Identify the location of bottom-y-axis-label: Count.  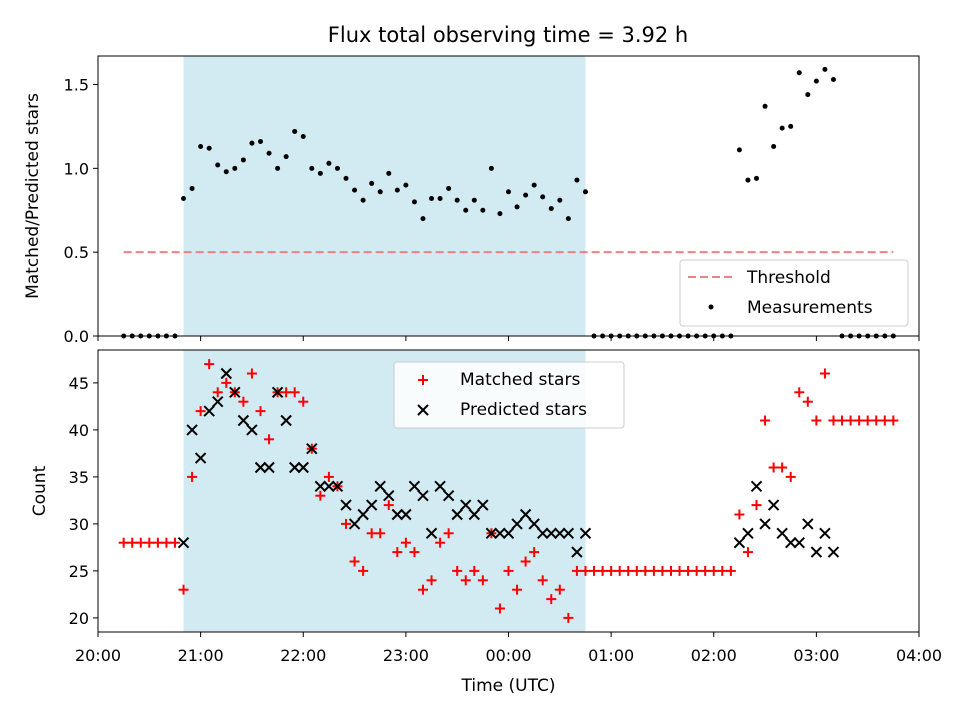
(40, 490).